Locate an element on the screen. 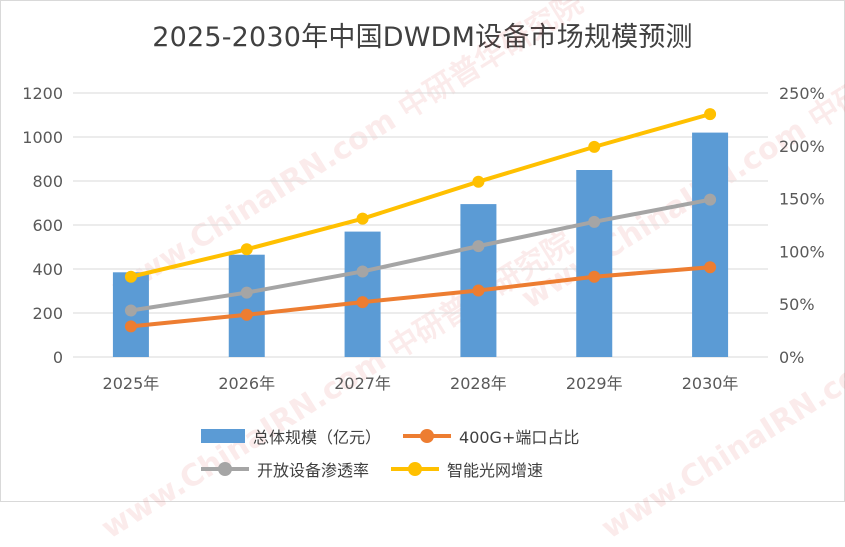  y-left-tick-label: 600 is located at coordinates (47, 225).